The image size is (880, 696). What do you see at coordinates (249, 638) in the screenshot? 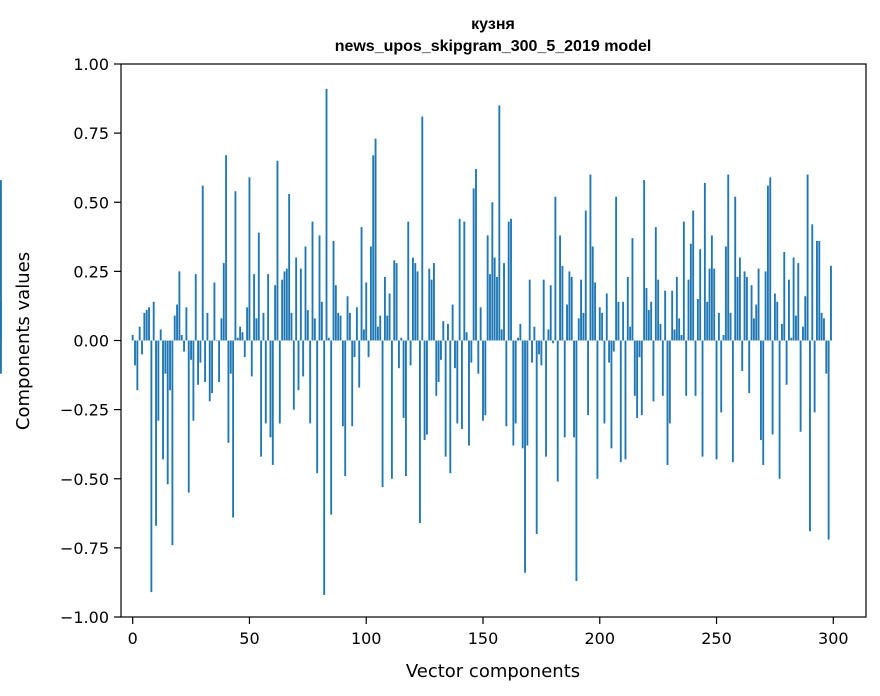
I see `x-tick-label: 50` at bounding box center [249, 638].